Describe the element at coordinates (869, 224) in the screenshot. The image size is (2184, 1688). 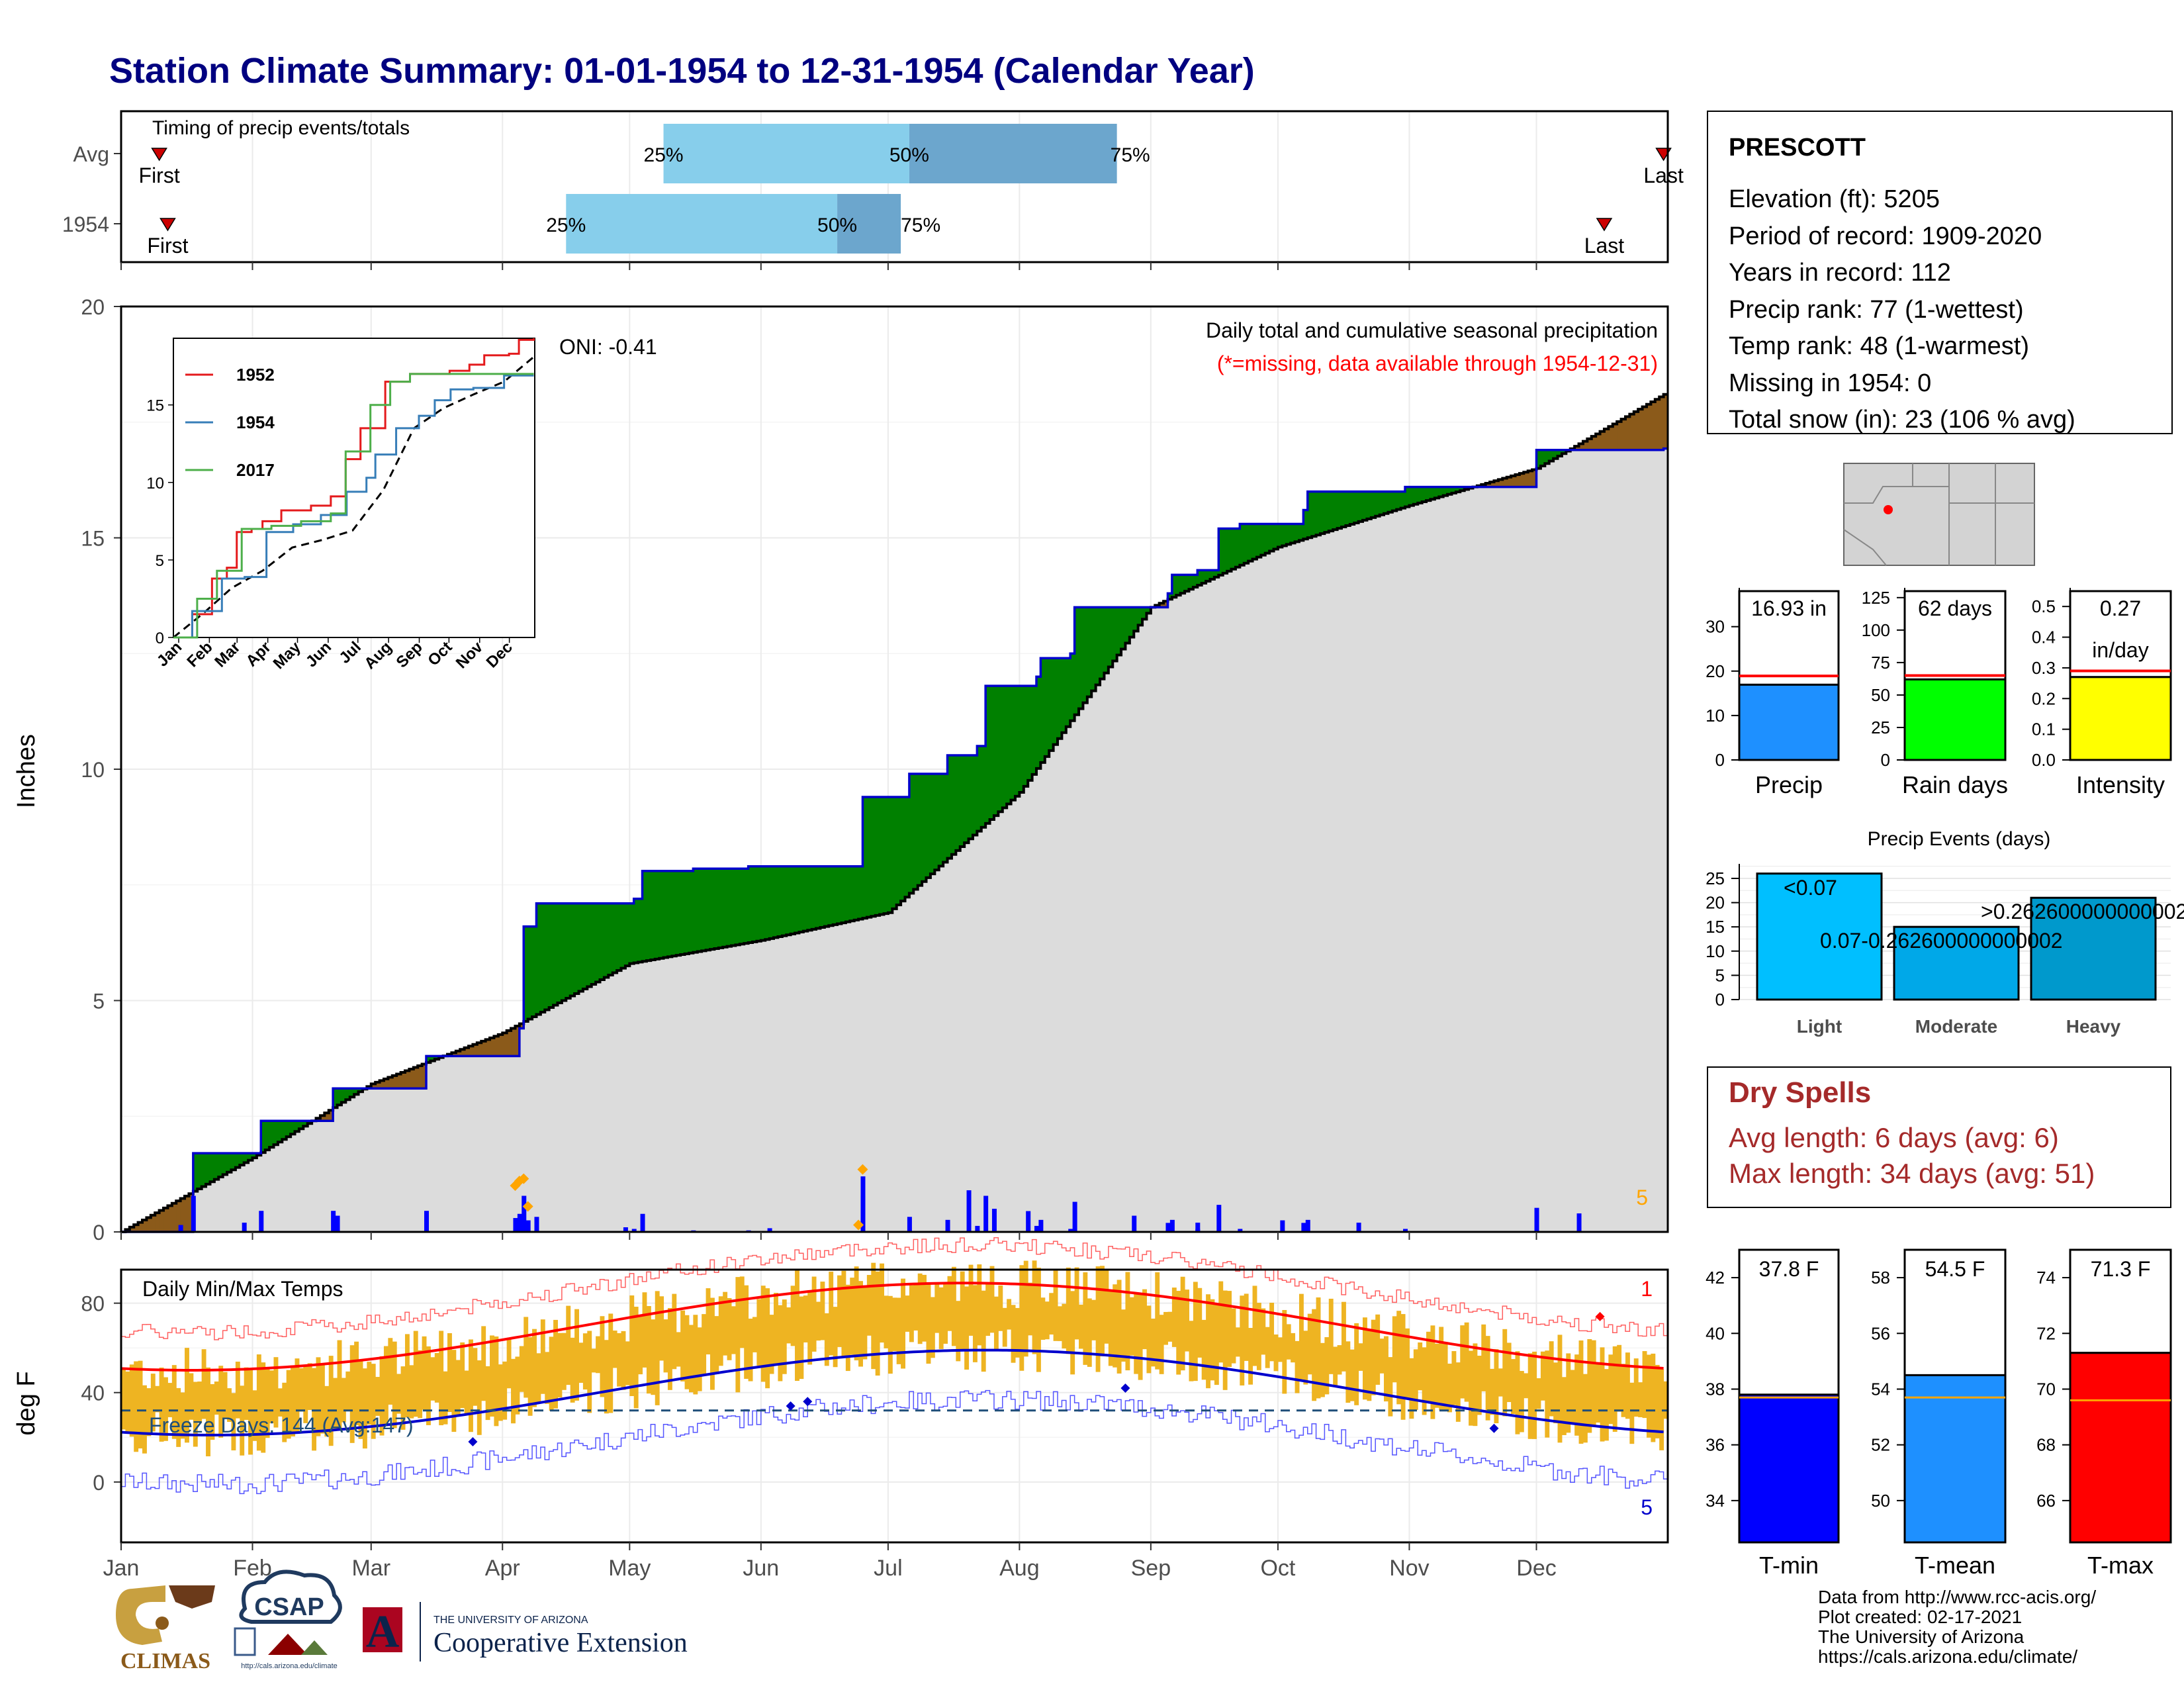
I see `timing-bar-q2` at that location.